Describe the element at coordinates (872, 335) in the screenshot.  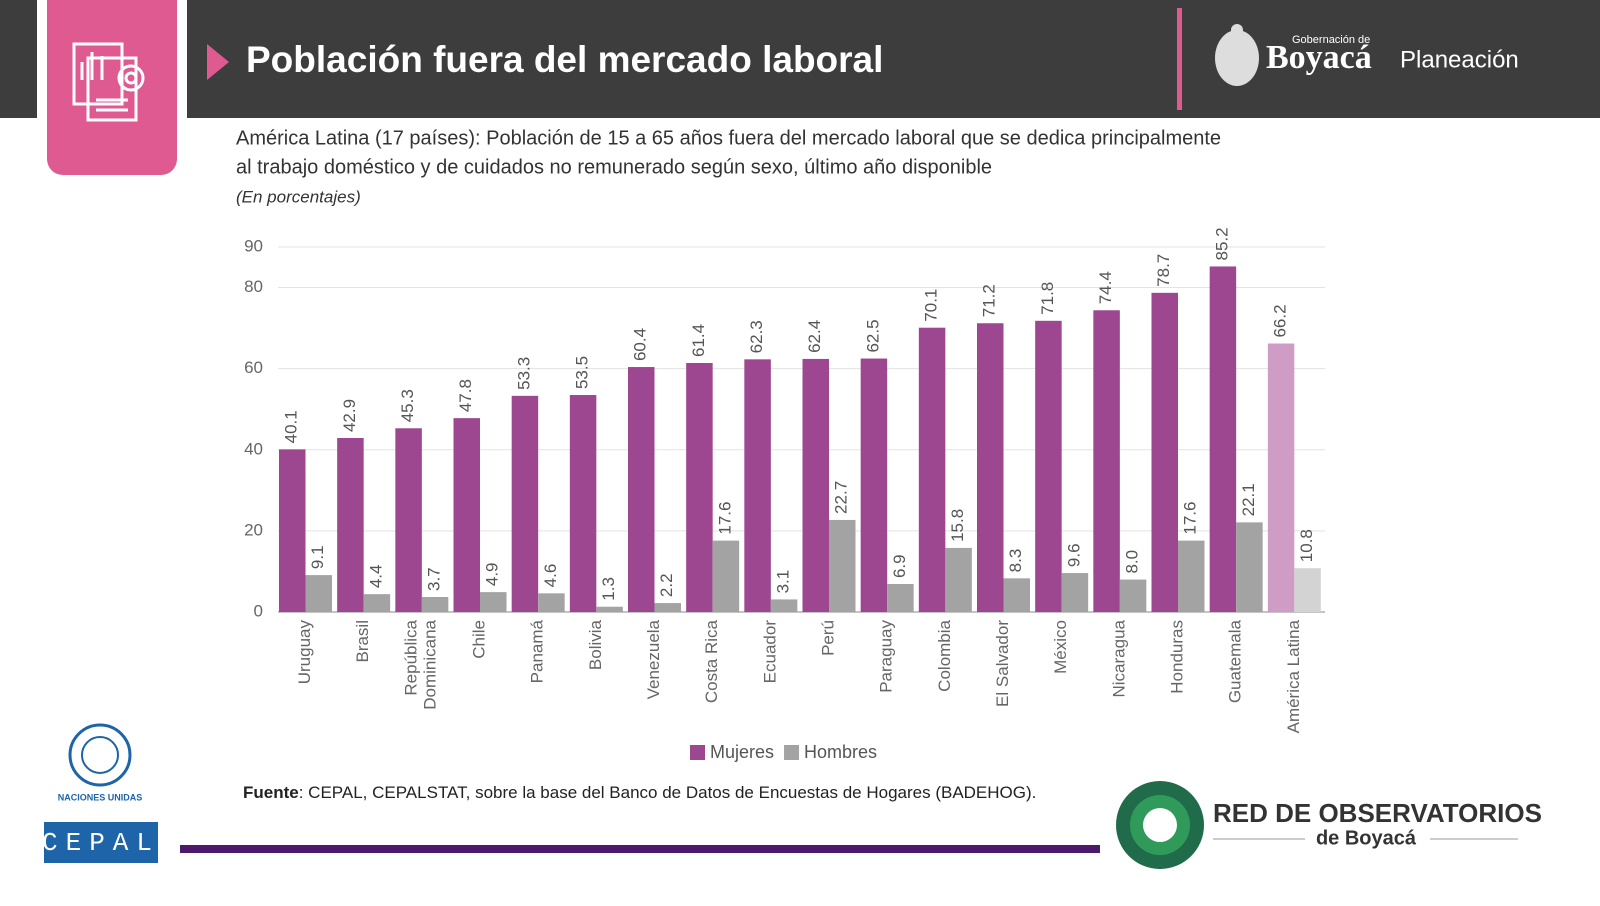
I see `value-label: 62.5` at that location.